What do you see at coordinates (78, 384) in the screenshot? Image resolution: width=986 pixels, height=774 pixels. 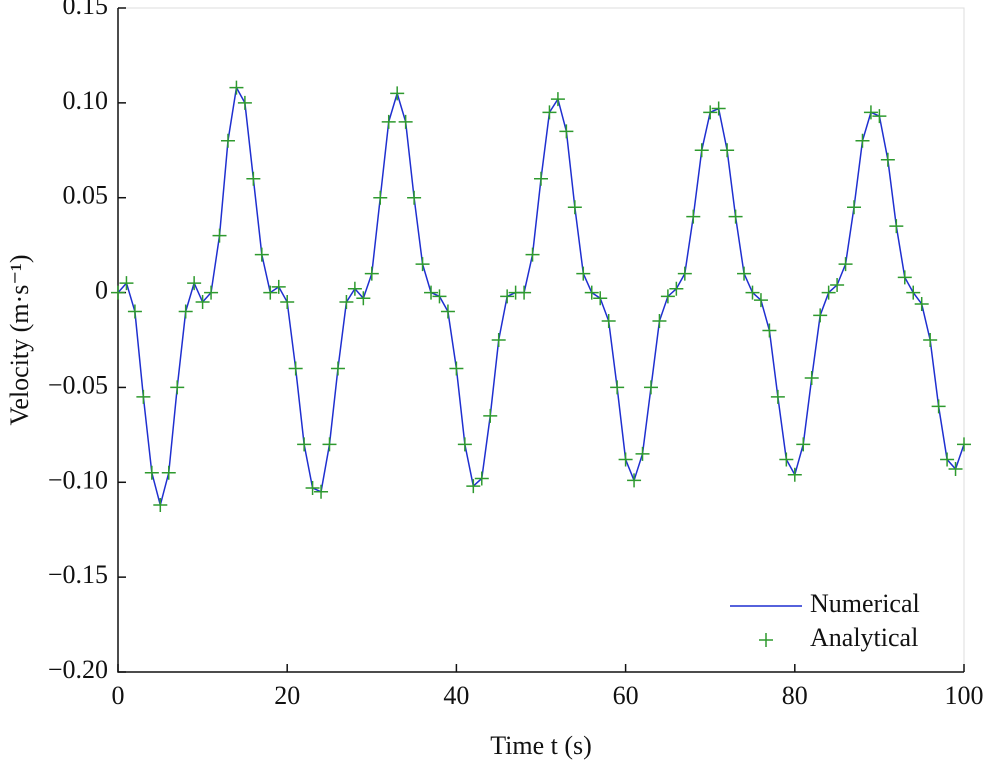 I see `y-tick-label: −0.05` at bounding box center [78, 384].